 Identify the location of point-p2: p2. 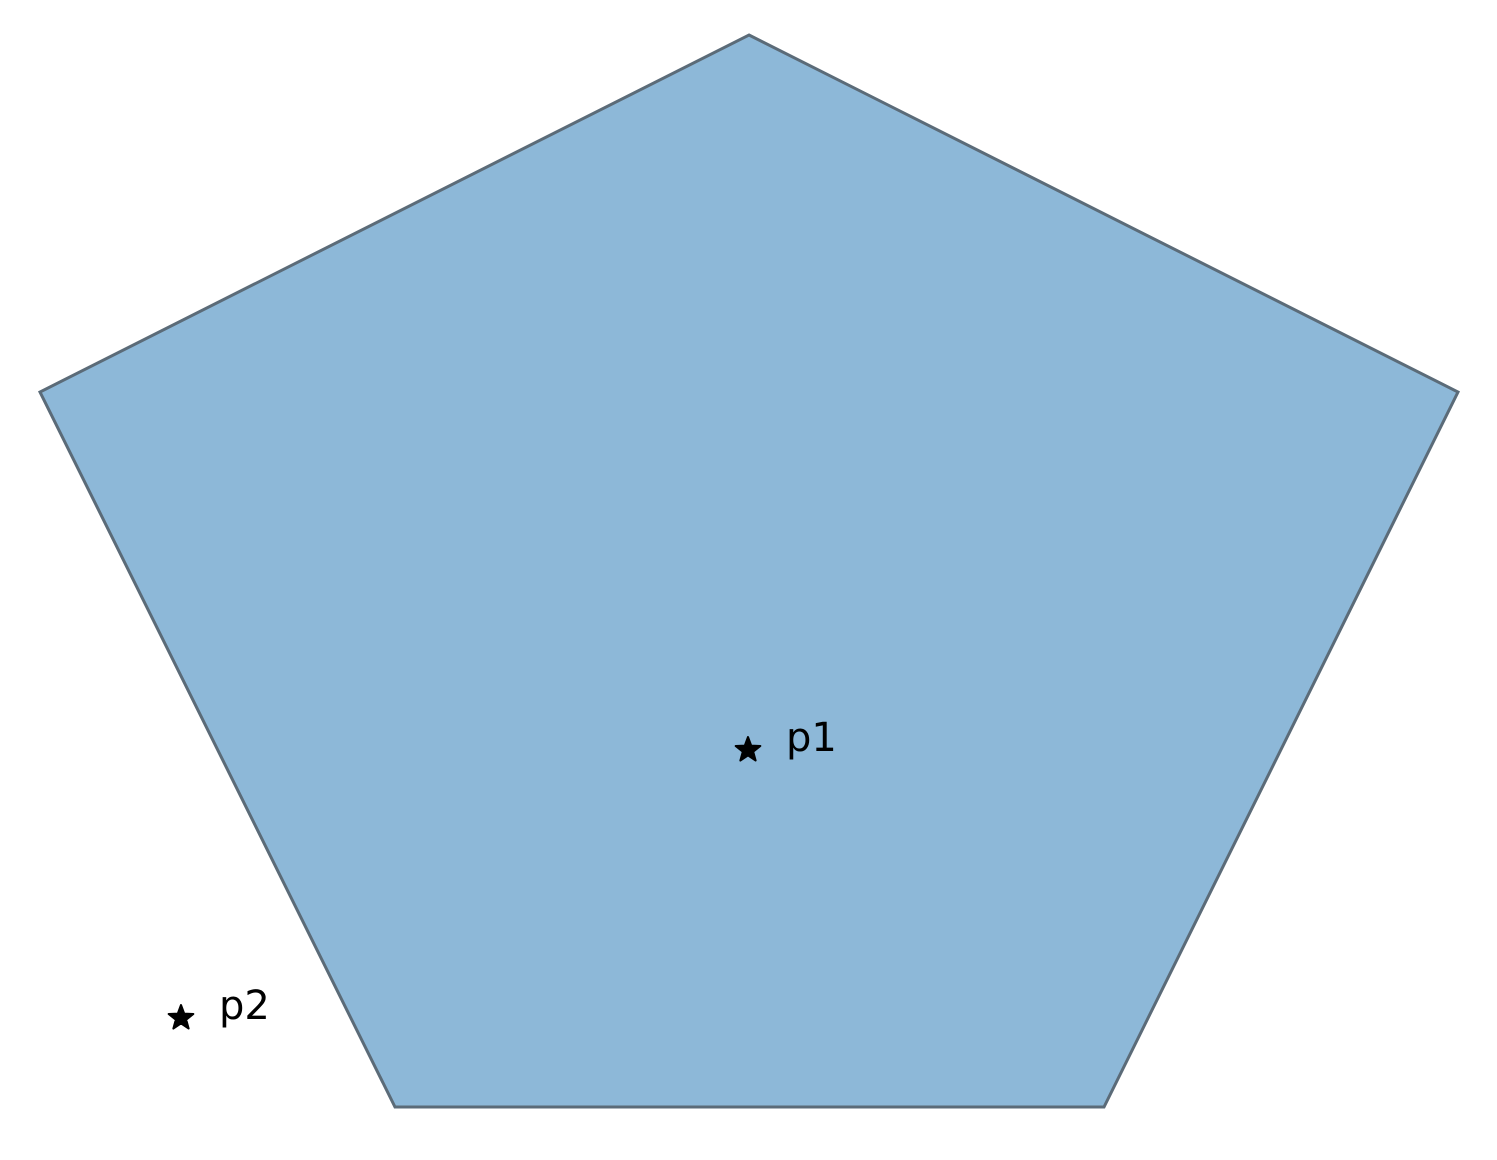
(218, 1006).